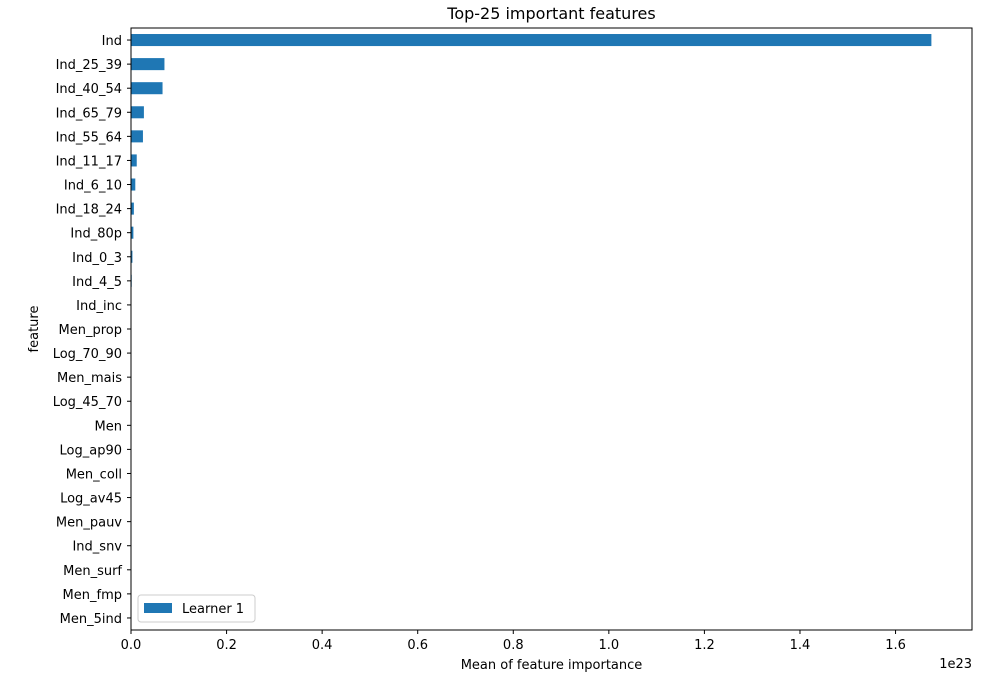 The image size is (1000, 700). Describe the element at coordinates (800, 645) in the screenshot. I see `x-tick-label: 1.4` at that location.